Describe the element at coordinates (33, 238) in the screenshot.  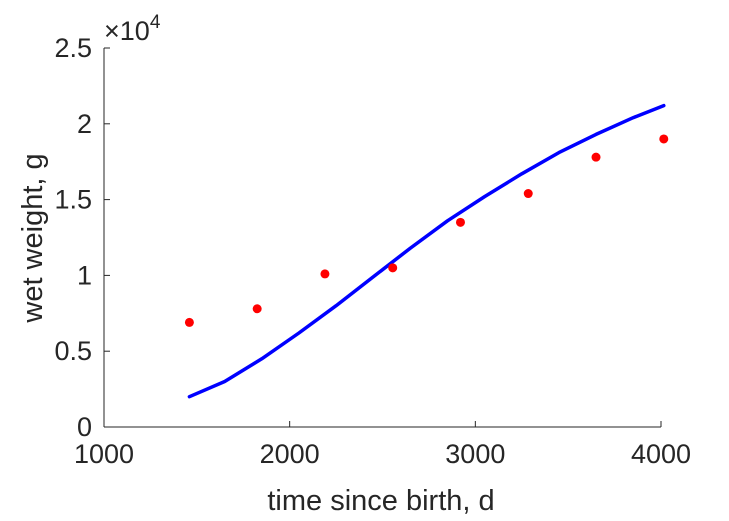
I see `y-axis-label: wet weight, g` at that location.